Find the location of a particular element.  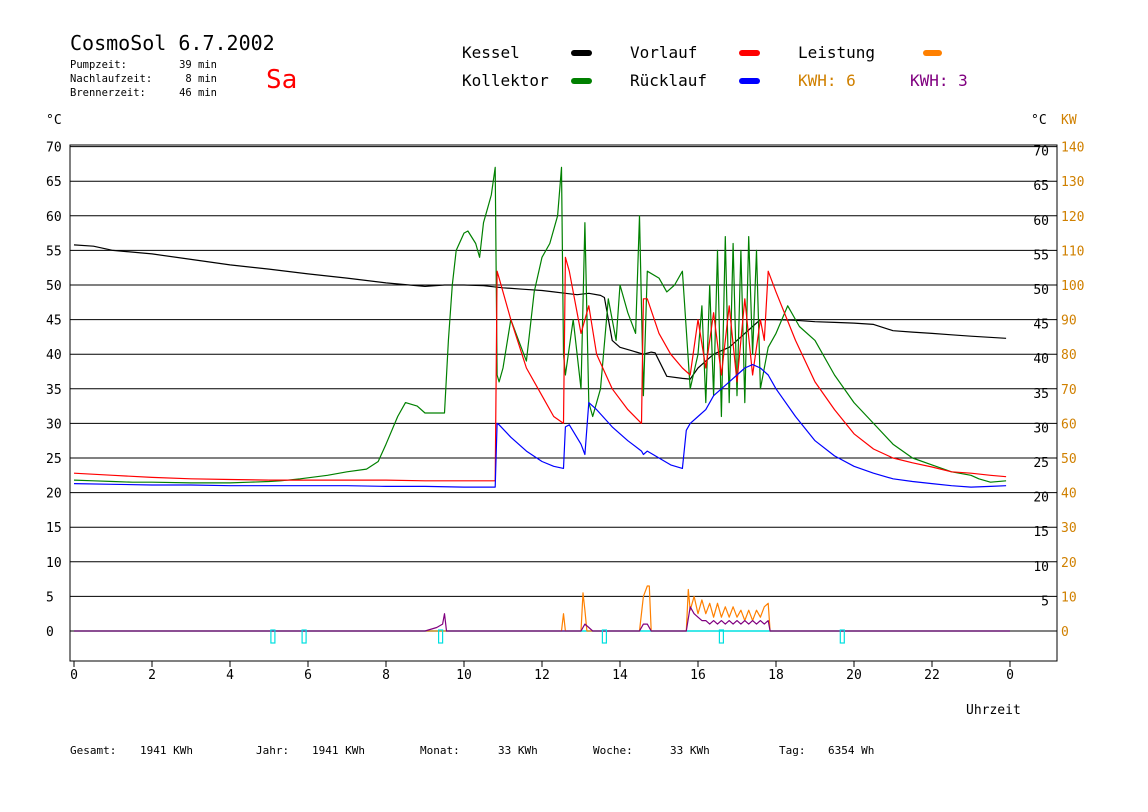

series-line-leistung is located at coordinates (542, 608).